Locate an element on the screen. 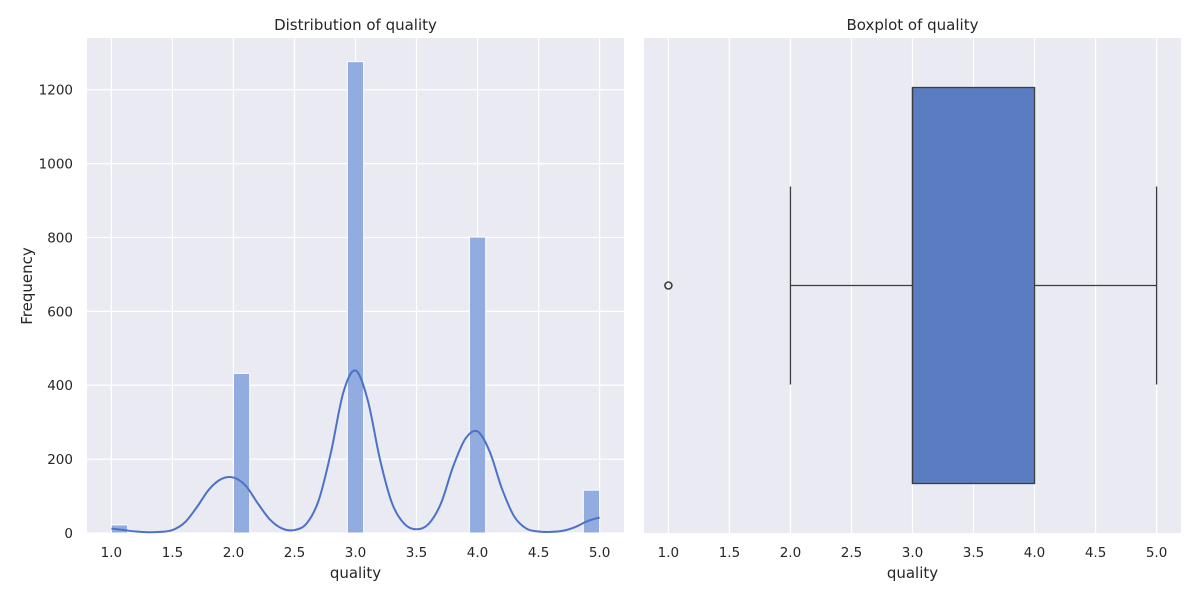  histogram-x-tick-labels: 1.0 1.5 2.0 2.5 3.0 3.5 4.0 4.5 5.0 is located at coordinates (356, 553).